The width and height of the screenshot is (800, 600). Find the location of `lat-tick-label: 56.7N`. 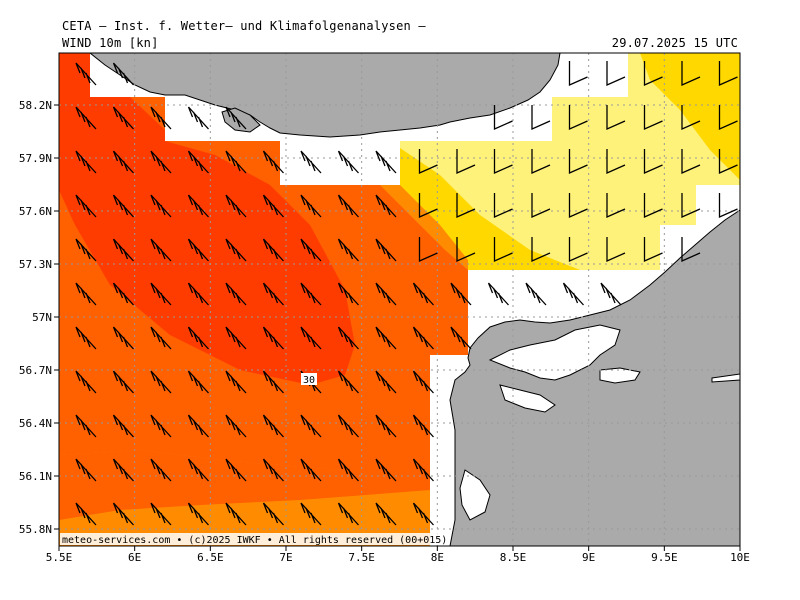

lat-tick-label: 56.7N is located at coordinates (35, 370).